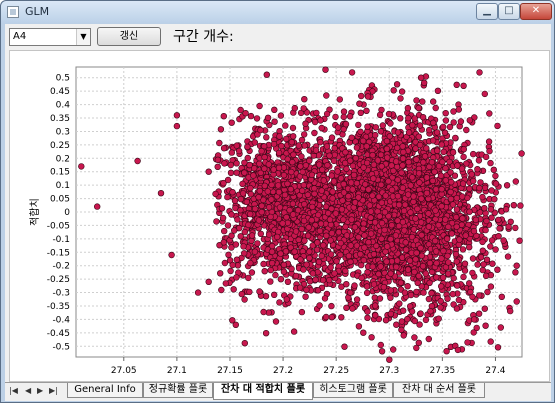 Image resolution: width=555 pixels, height=403 pixels. I want to click on close-button: ✕, so click(536, 11).